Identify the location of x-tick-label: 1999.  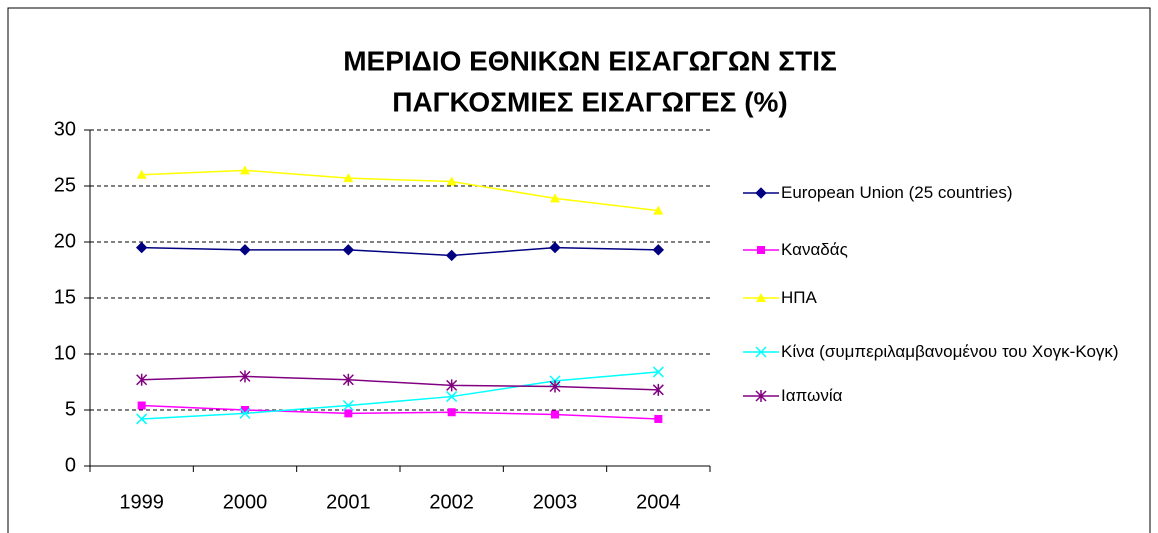
(141, 502).